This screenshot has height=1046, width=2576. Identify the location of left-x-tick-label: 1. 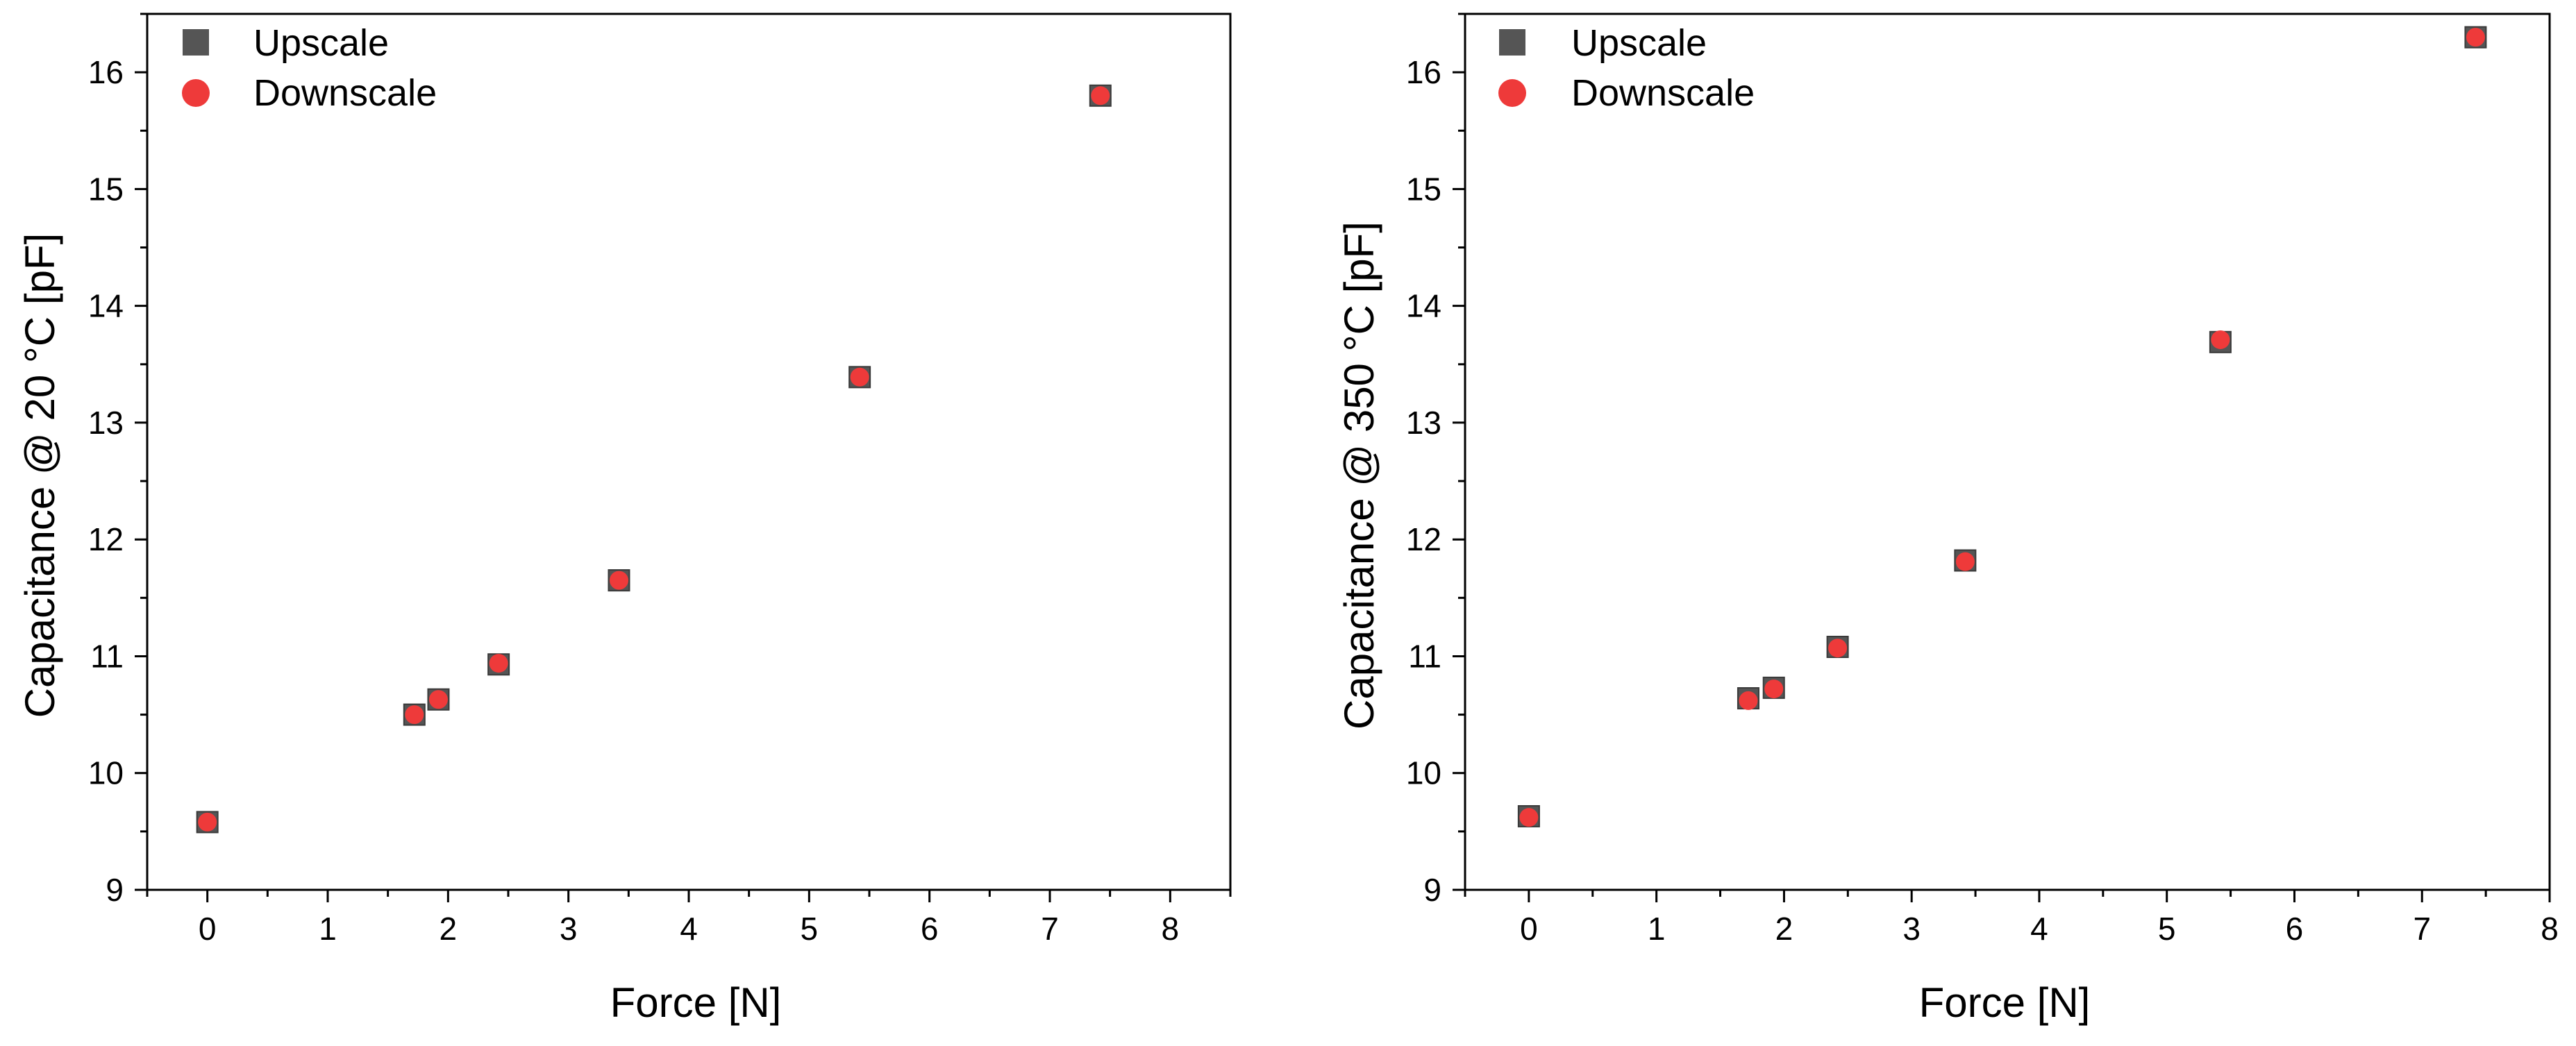
(328, 929).